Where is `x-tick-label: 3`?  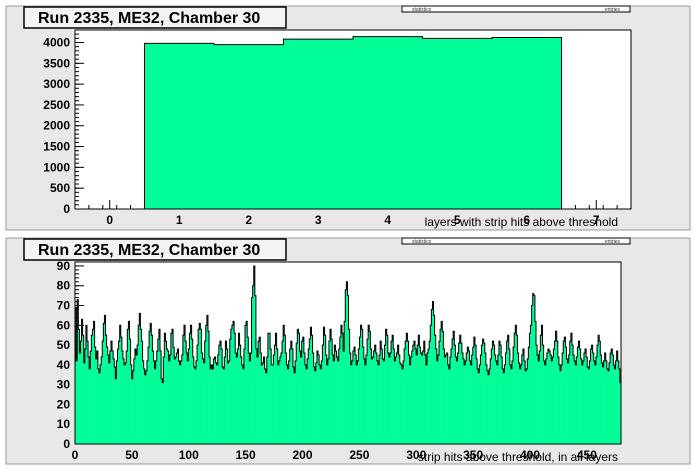 x-tick-label: 3 is located at coordinates (318, 220).